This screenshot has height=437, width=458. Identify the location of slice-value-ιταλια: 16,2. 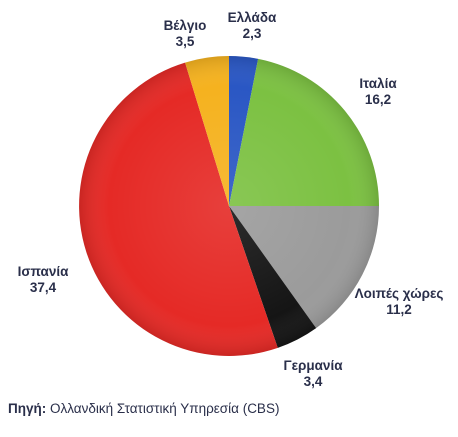
(378, 99).